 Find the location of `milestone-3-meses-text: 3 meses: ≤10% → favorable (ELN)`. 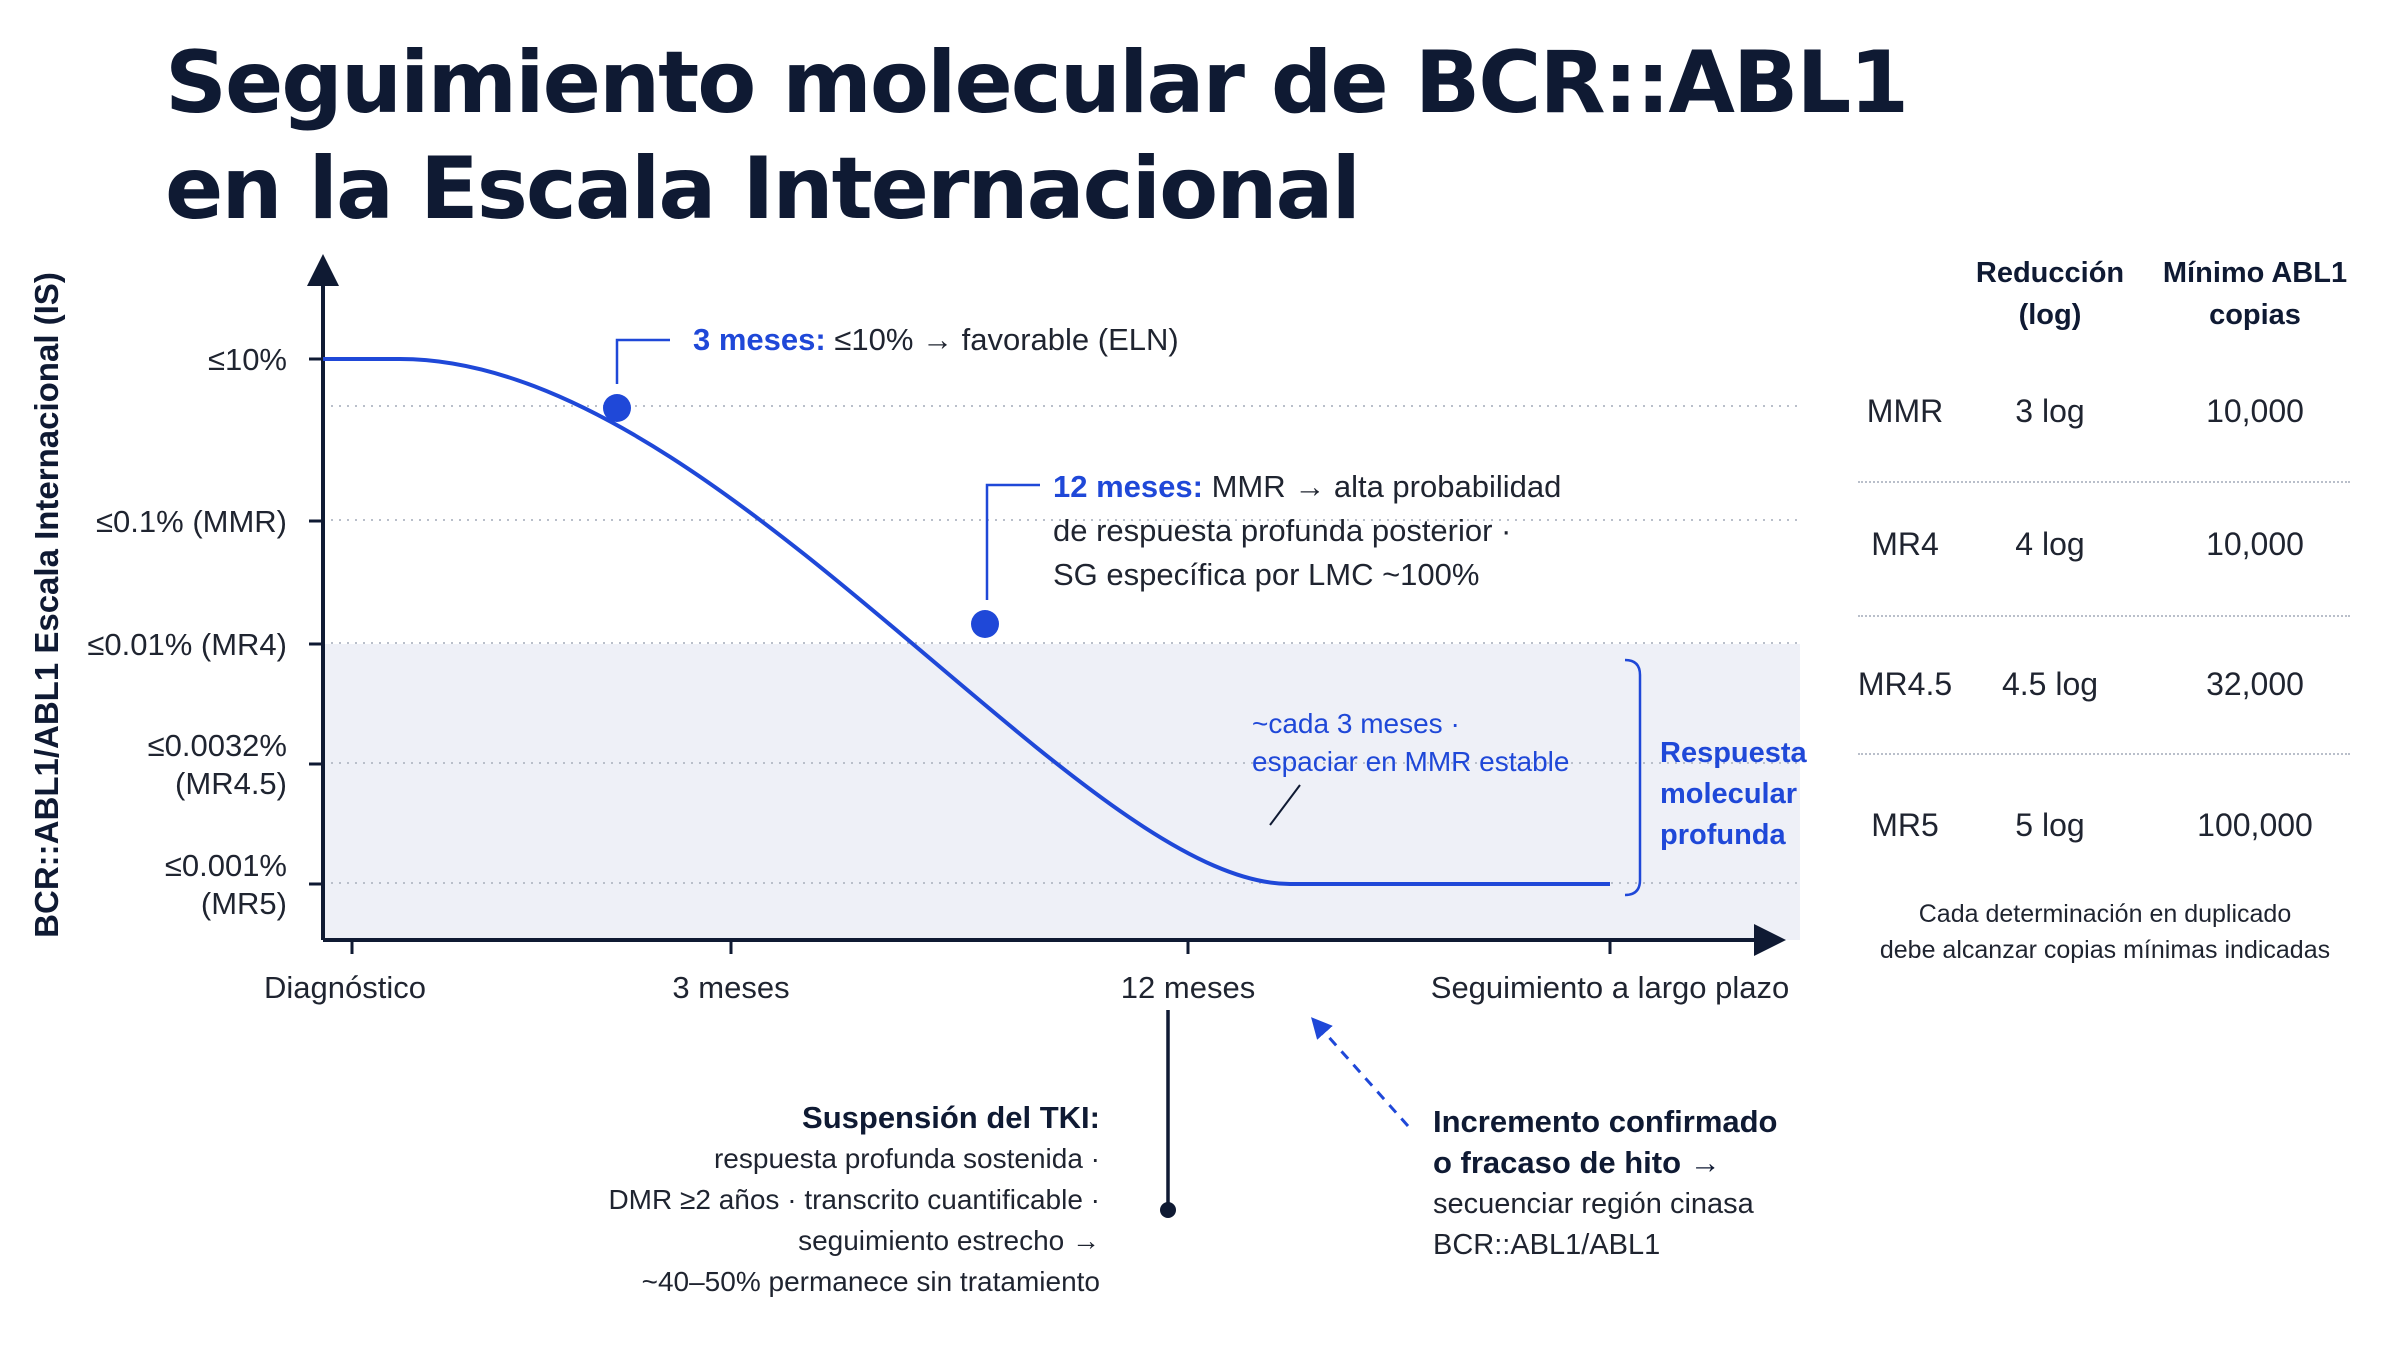

milestone-3-meses-text: 3 meses: ≤10% → favorable (ELN) is located at coordinates (936, 339).